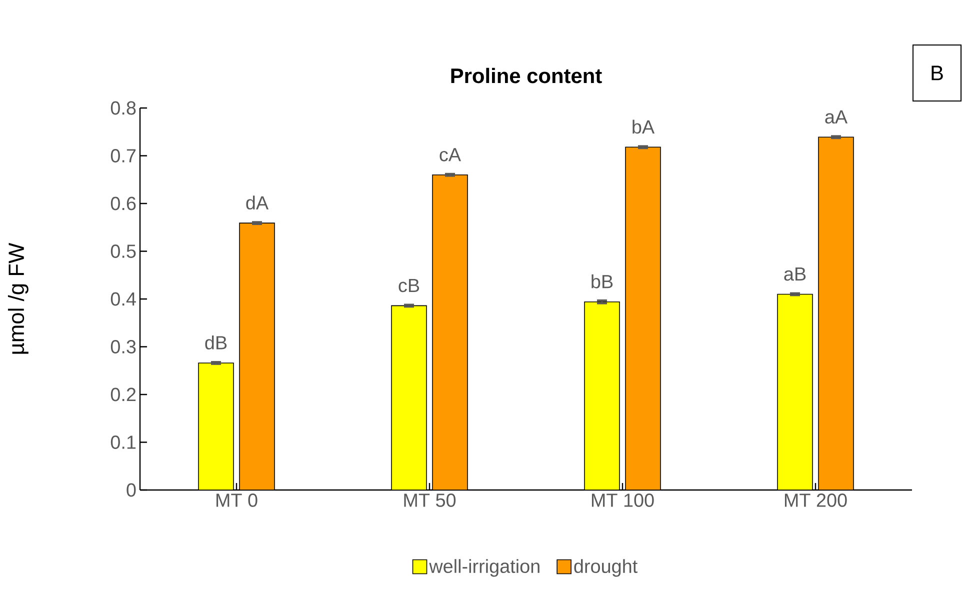 Image resolution: width=962 pixels, height=594 pixels. What do you see at coordinates (123, 251) in the screenshot?
I see `y-tick-label: 0.5` at bounding box center [123, 251].